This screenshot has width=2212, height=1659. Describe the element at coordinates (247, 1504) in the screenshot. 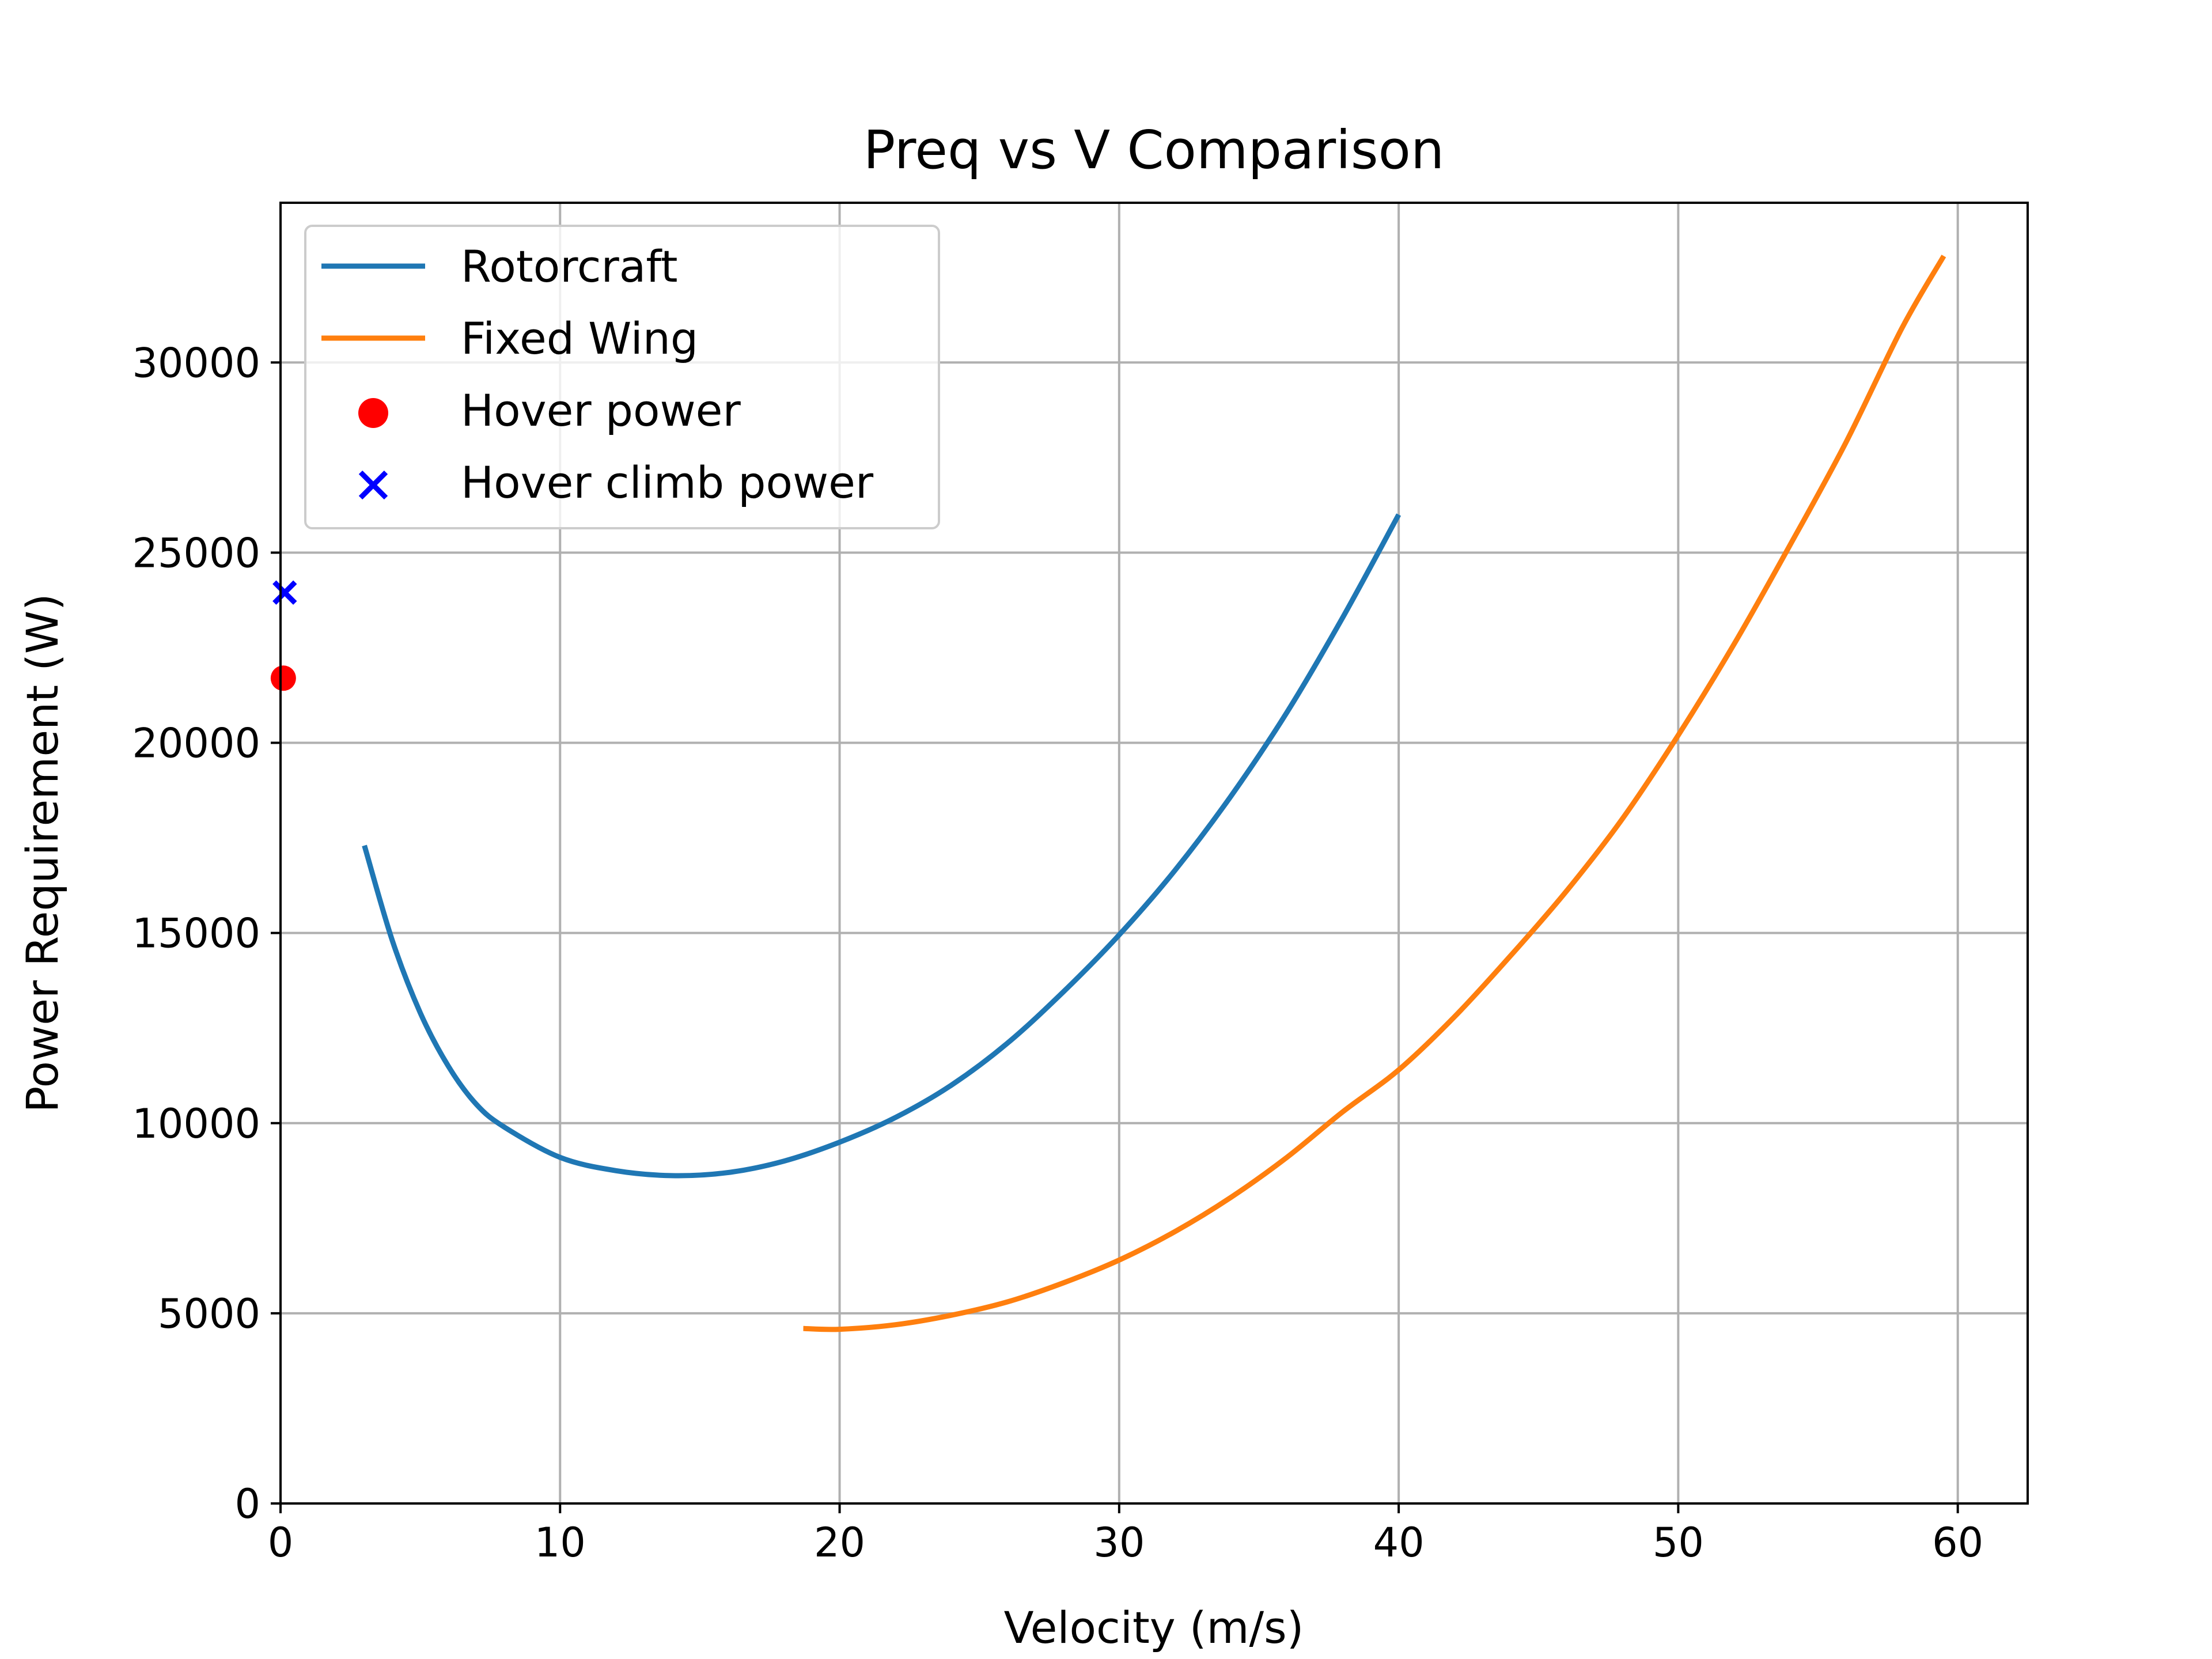

I see `y-tick-label: 0` at that location.